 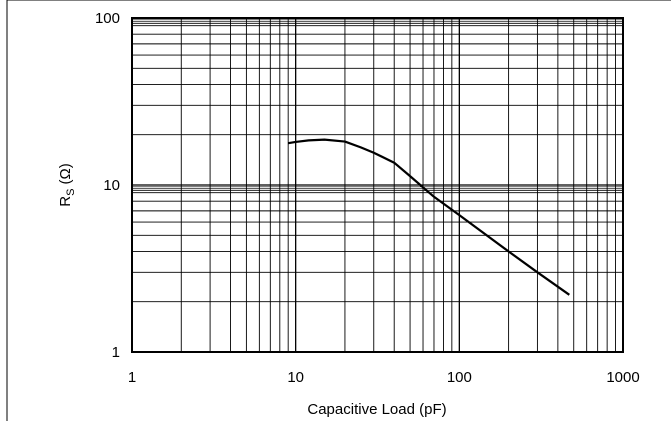 I want to click on y-tick-labels: 1 10 100, so click(x=107, y=185).